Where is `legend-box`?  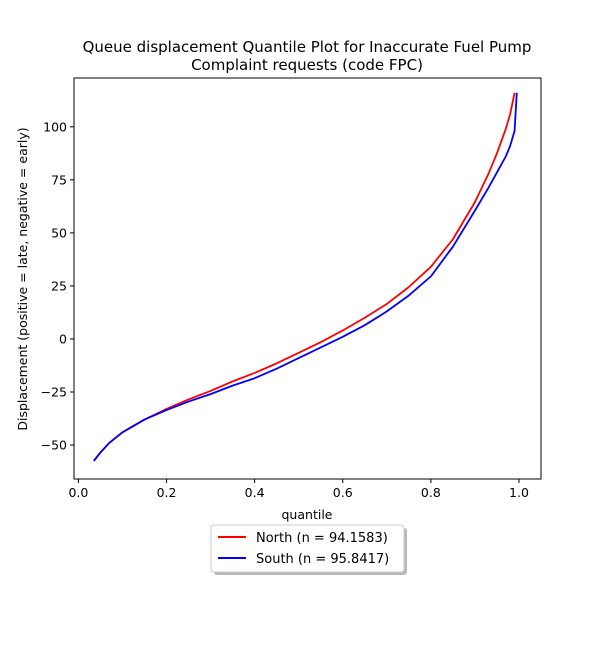 legend-box is located at coordinates (307, 548).